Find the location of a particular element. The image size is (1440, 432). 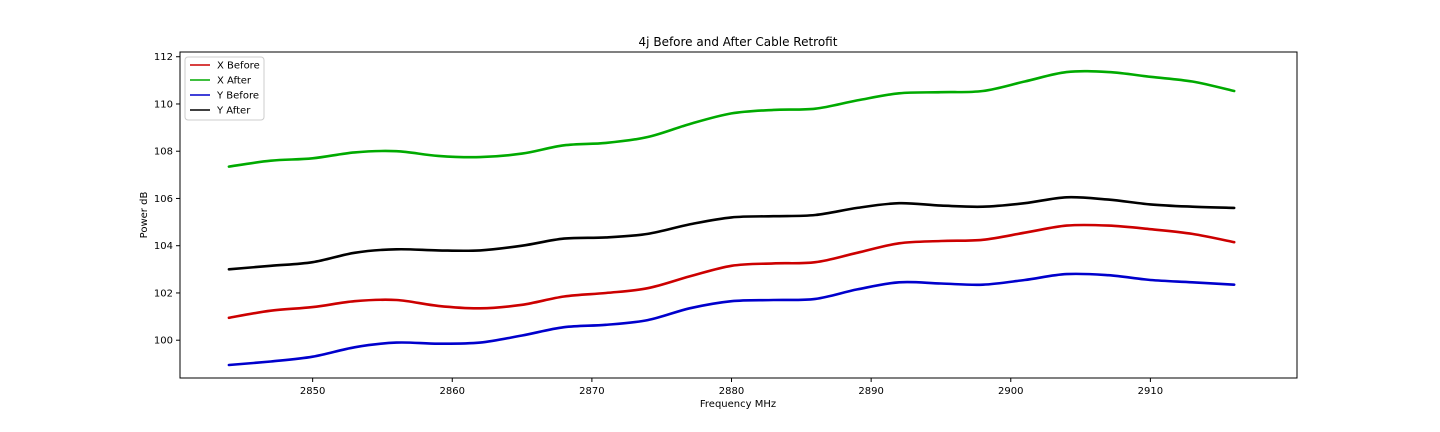

y-tick-label: 106 is located at coordinates (163, 199).